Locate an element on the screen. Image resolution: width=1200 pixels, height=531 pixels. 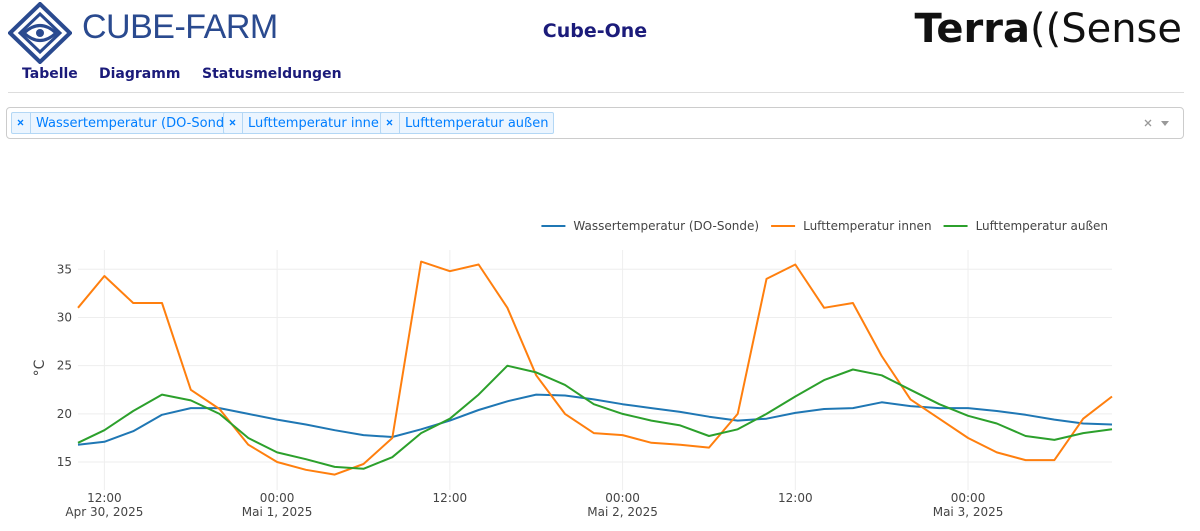
legend-label: Lufttemperatur außen is located at coordinates (1042, 226).